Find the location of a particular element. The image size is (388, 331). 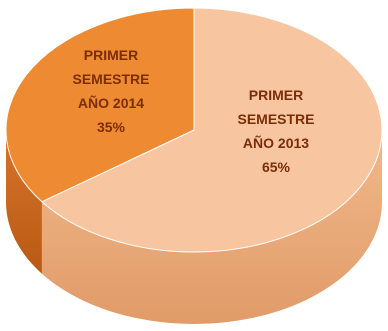

slice-label-line: AÑO 2013 is located at coordinates (276, 142).